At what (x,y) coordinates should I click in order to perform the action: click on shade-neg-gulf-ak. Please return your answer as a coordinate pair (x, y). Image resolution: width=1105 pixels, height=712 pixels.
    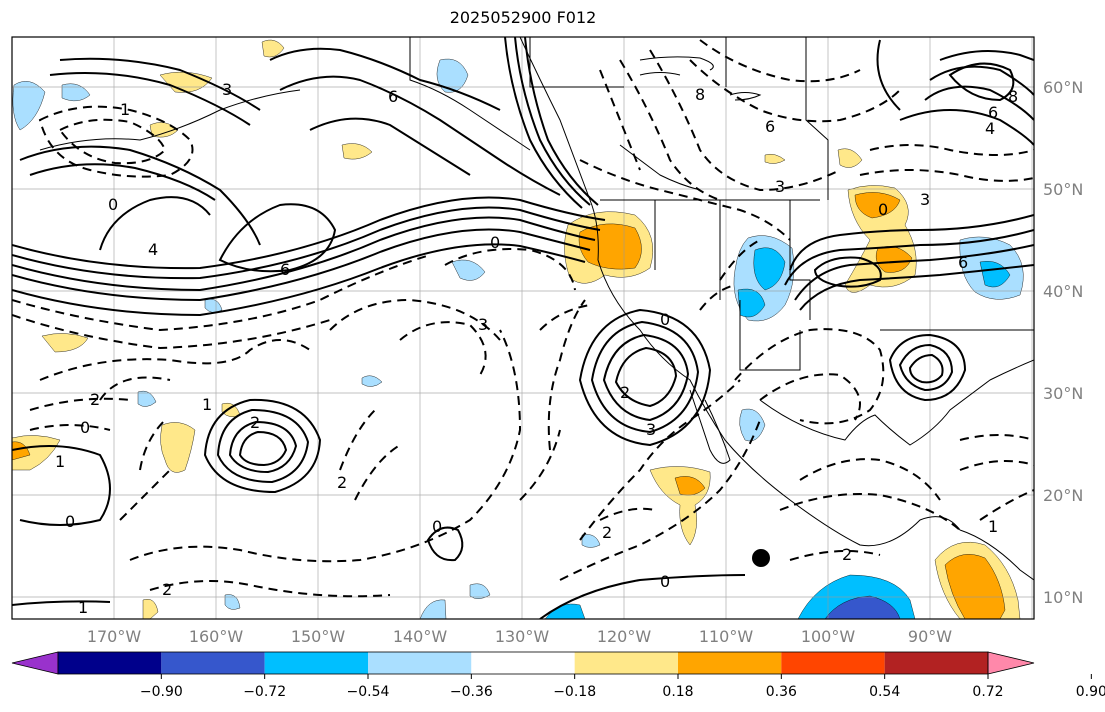
    Looking at the image, I should click on (452, 75).